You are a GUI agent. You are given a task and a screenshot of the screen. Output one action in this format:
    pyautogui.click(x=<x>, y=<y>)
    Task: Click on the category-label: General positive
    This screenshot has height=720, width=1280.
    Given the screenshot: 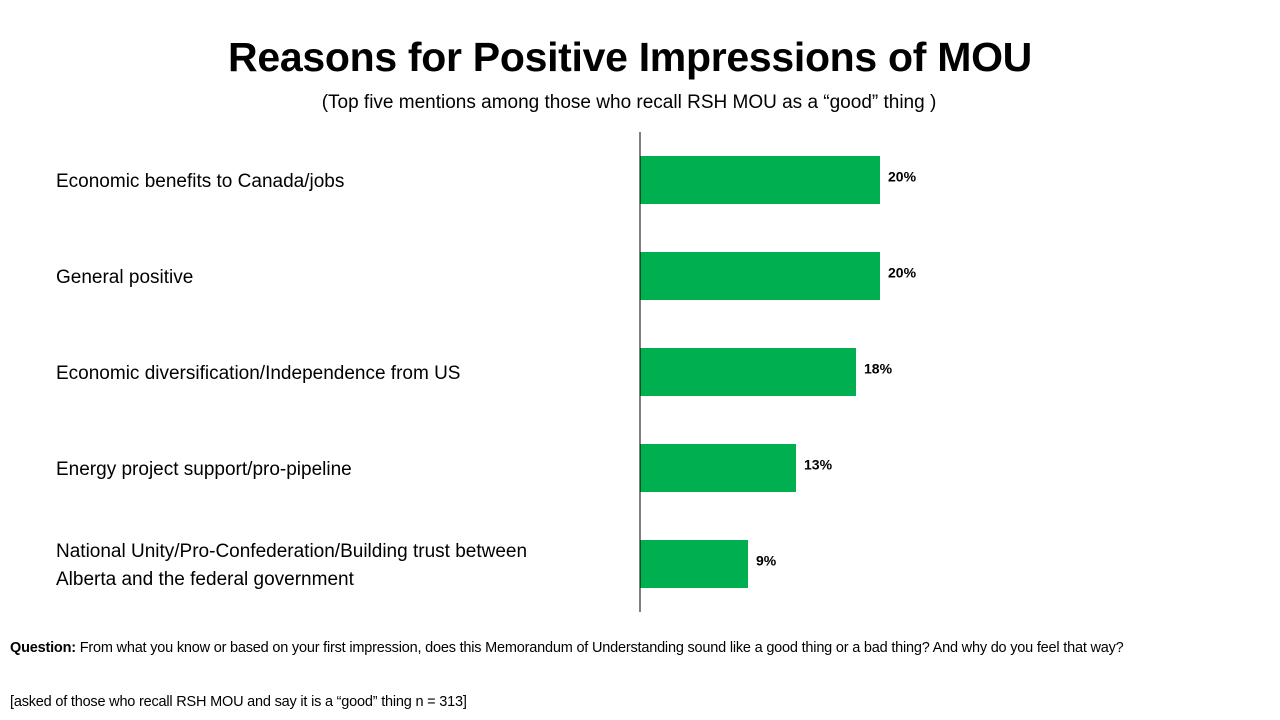 What is the action you would take?
    pyautogui.click(x=124, y=277)
    